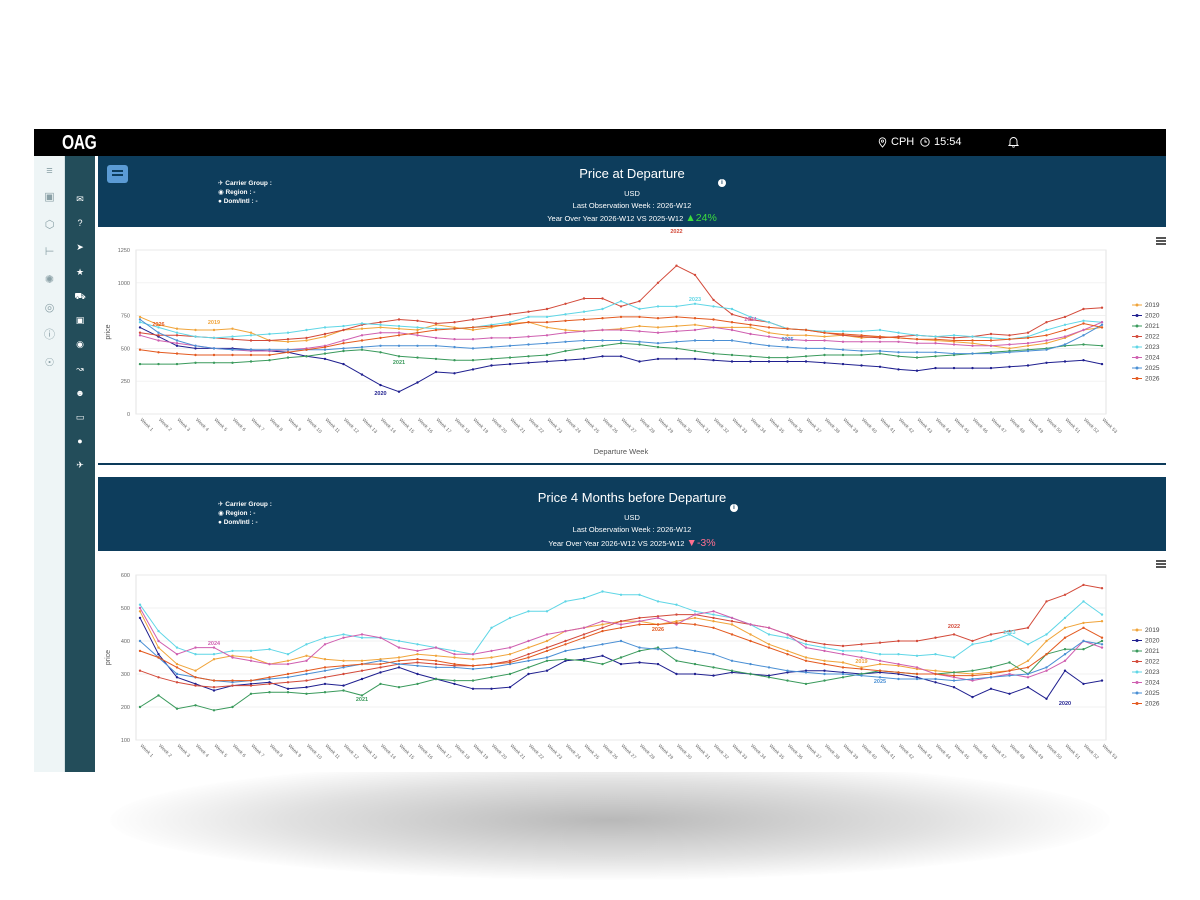 The height and width of the screenshot is (900, 1200). Describe the element at coordinates (80, 417) in the screenshot. I see `monitor-icon: ▭` at that location.